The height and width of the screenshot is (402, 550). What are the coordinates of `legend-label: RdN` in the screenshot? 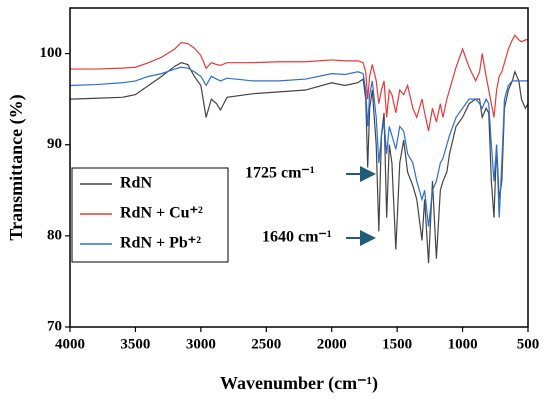 It's located at (136, 183).